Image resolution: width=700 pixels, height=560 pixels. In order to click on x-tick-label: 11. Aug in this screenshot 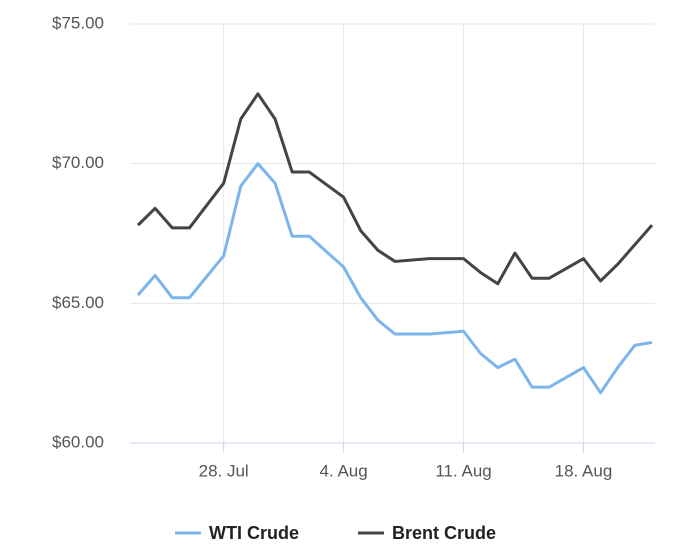, I will do `click(463, 470)`.